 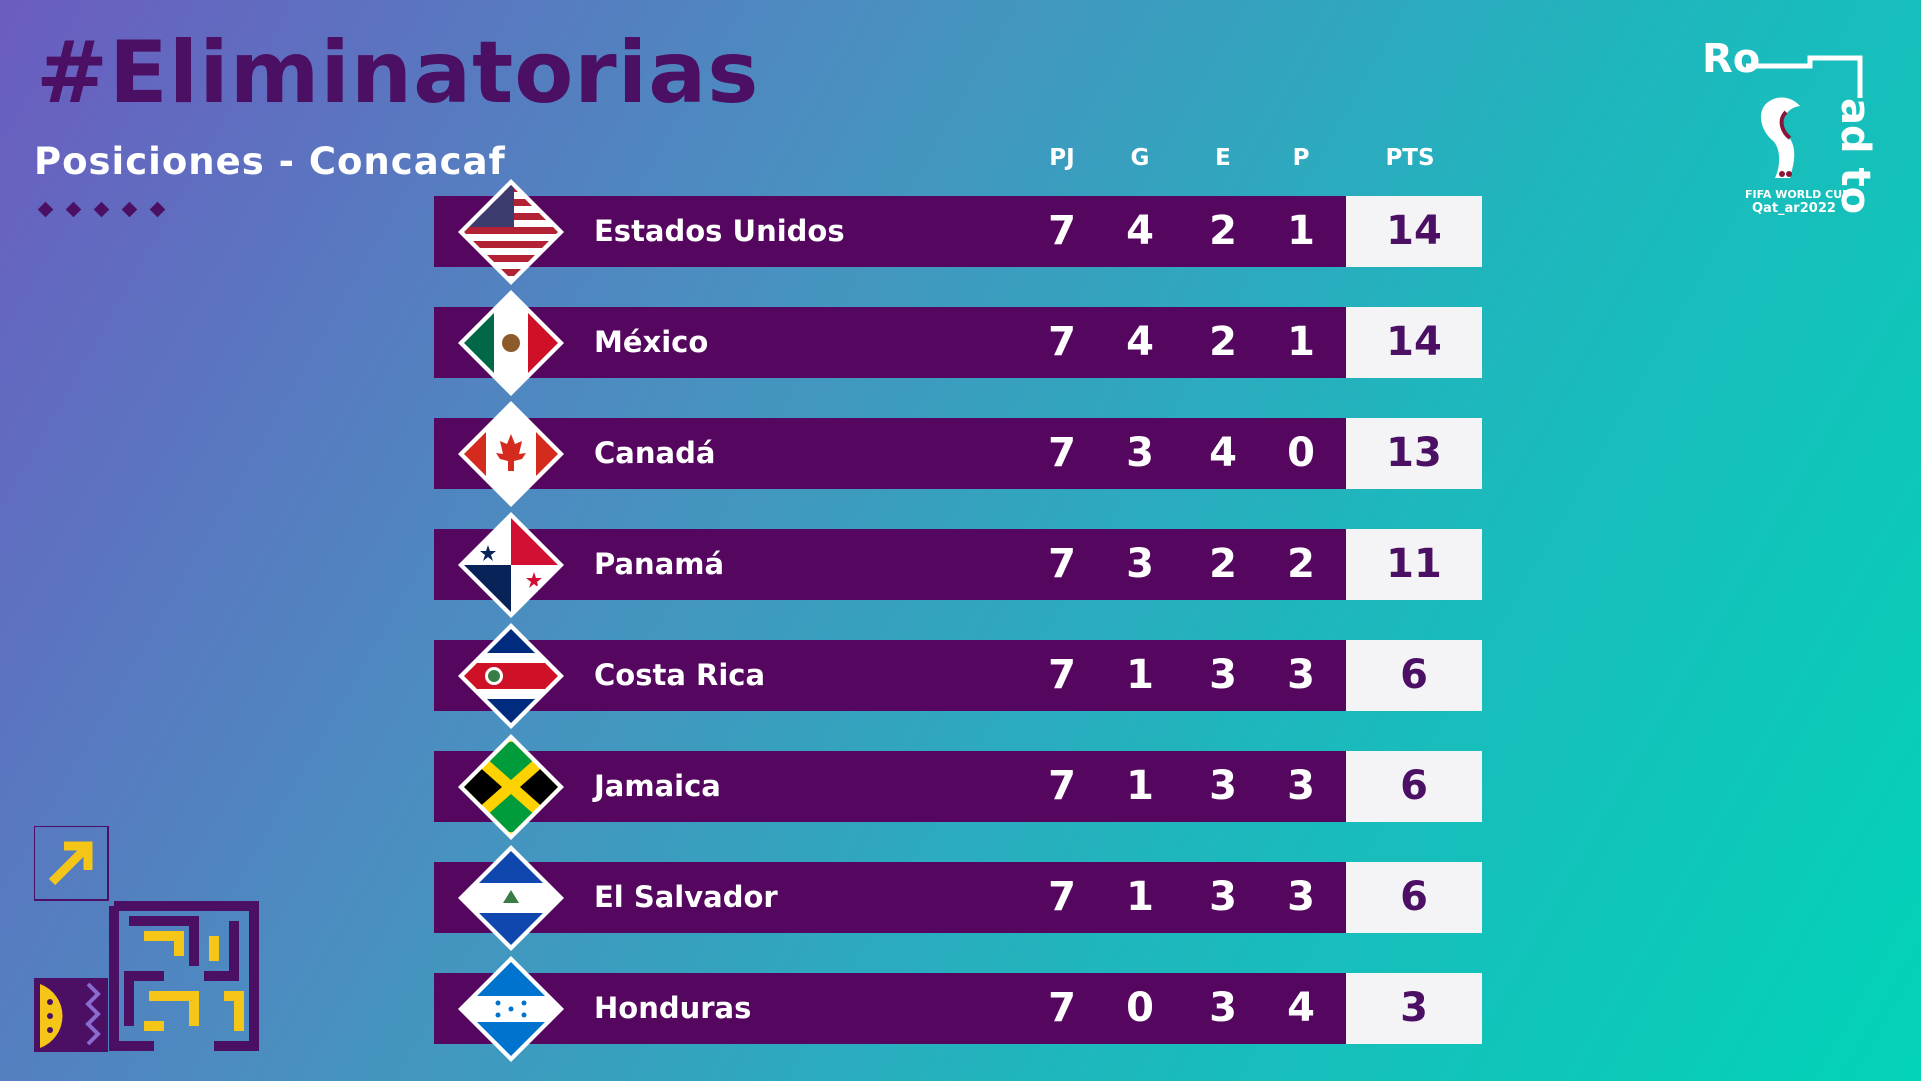 I want to click on page-subtitle: Posiciones - Concacaf, so click(x=270, y=161).